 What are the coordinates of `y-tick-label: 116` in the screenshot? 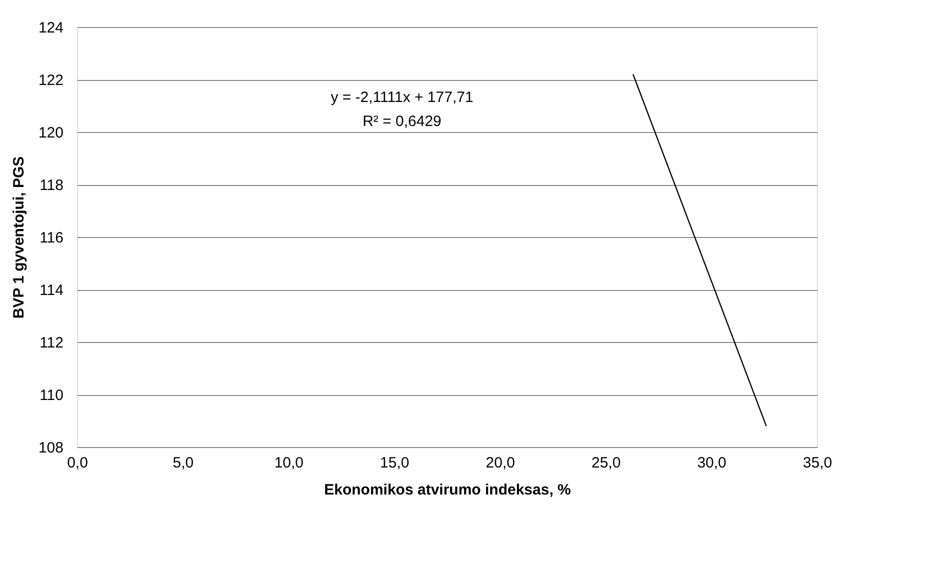 It's located at (52, 238).